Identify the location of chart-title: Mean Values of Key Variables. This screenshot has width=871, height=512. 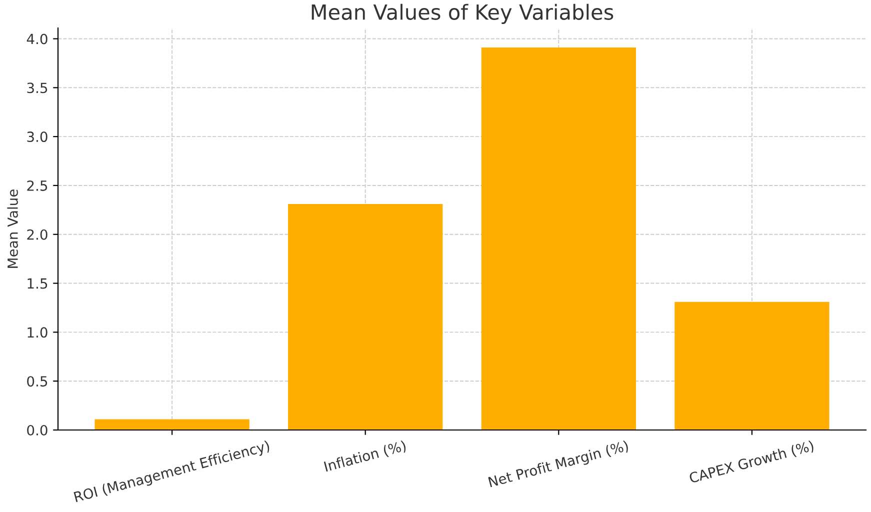
(463, 14).